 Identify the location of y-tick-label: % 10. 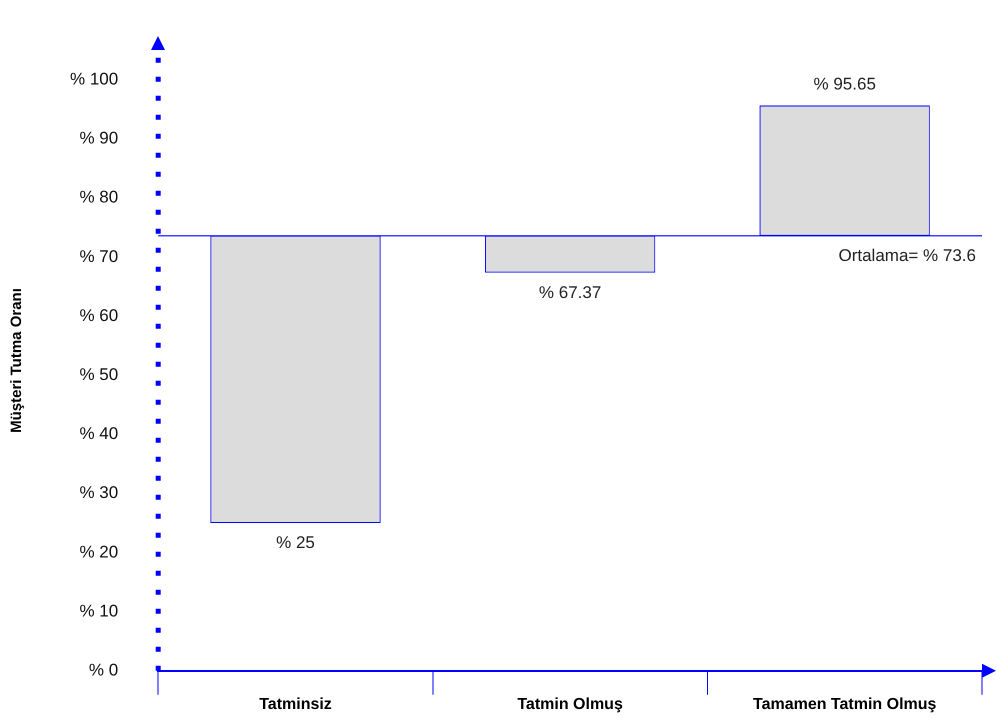
(98, 610).